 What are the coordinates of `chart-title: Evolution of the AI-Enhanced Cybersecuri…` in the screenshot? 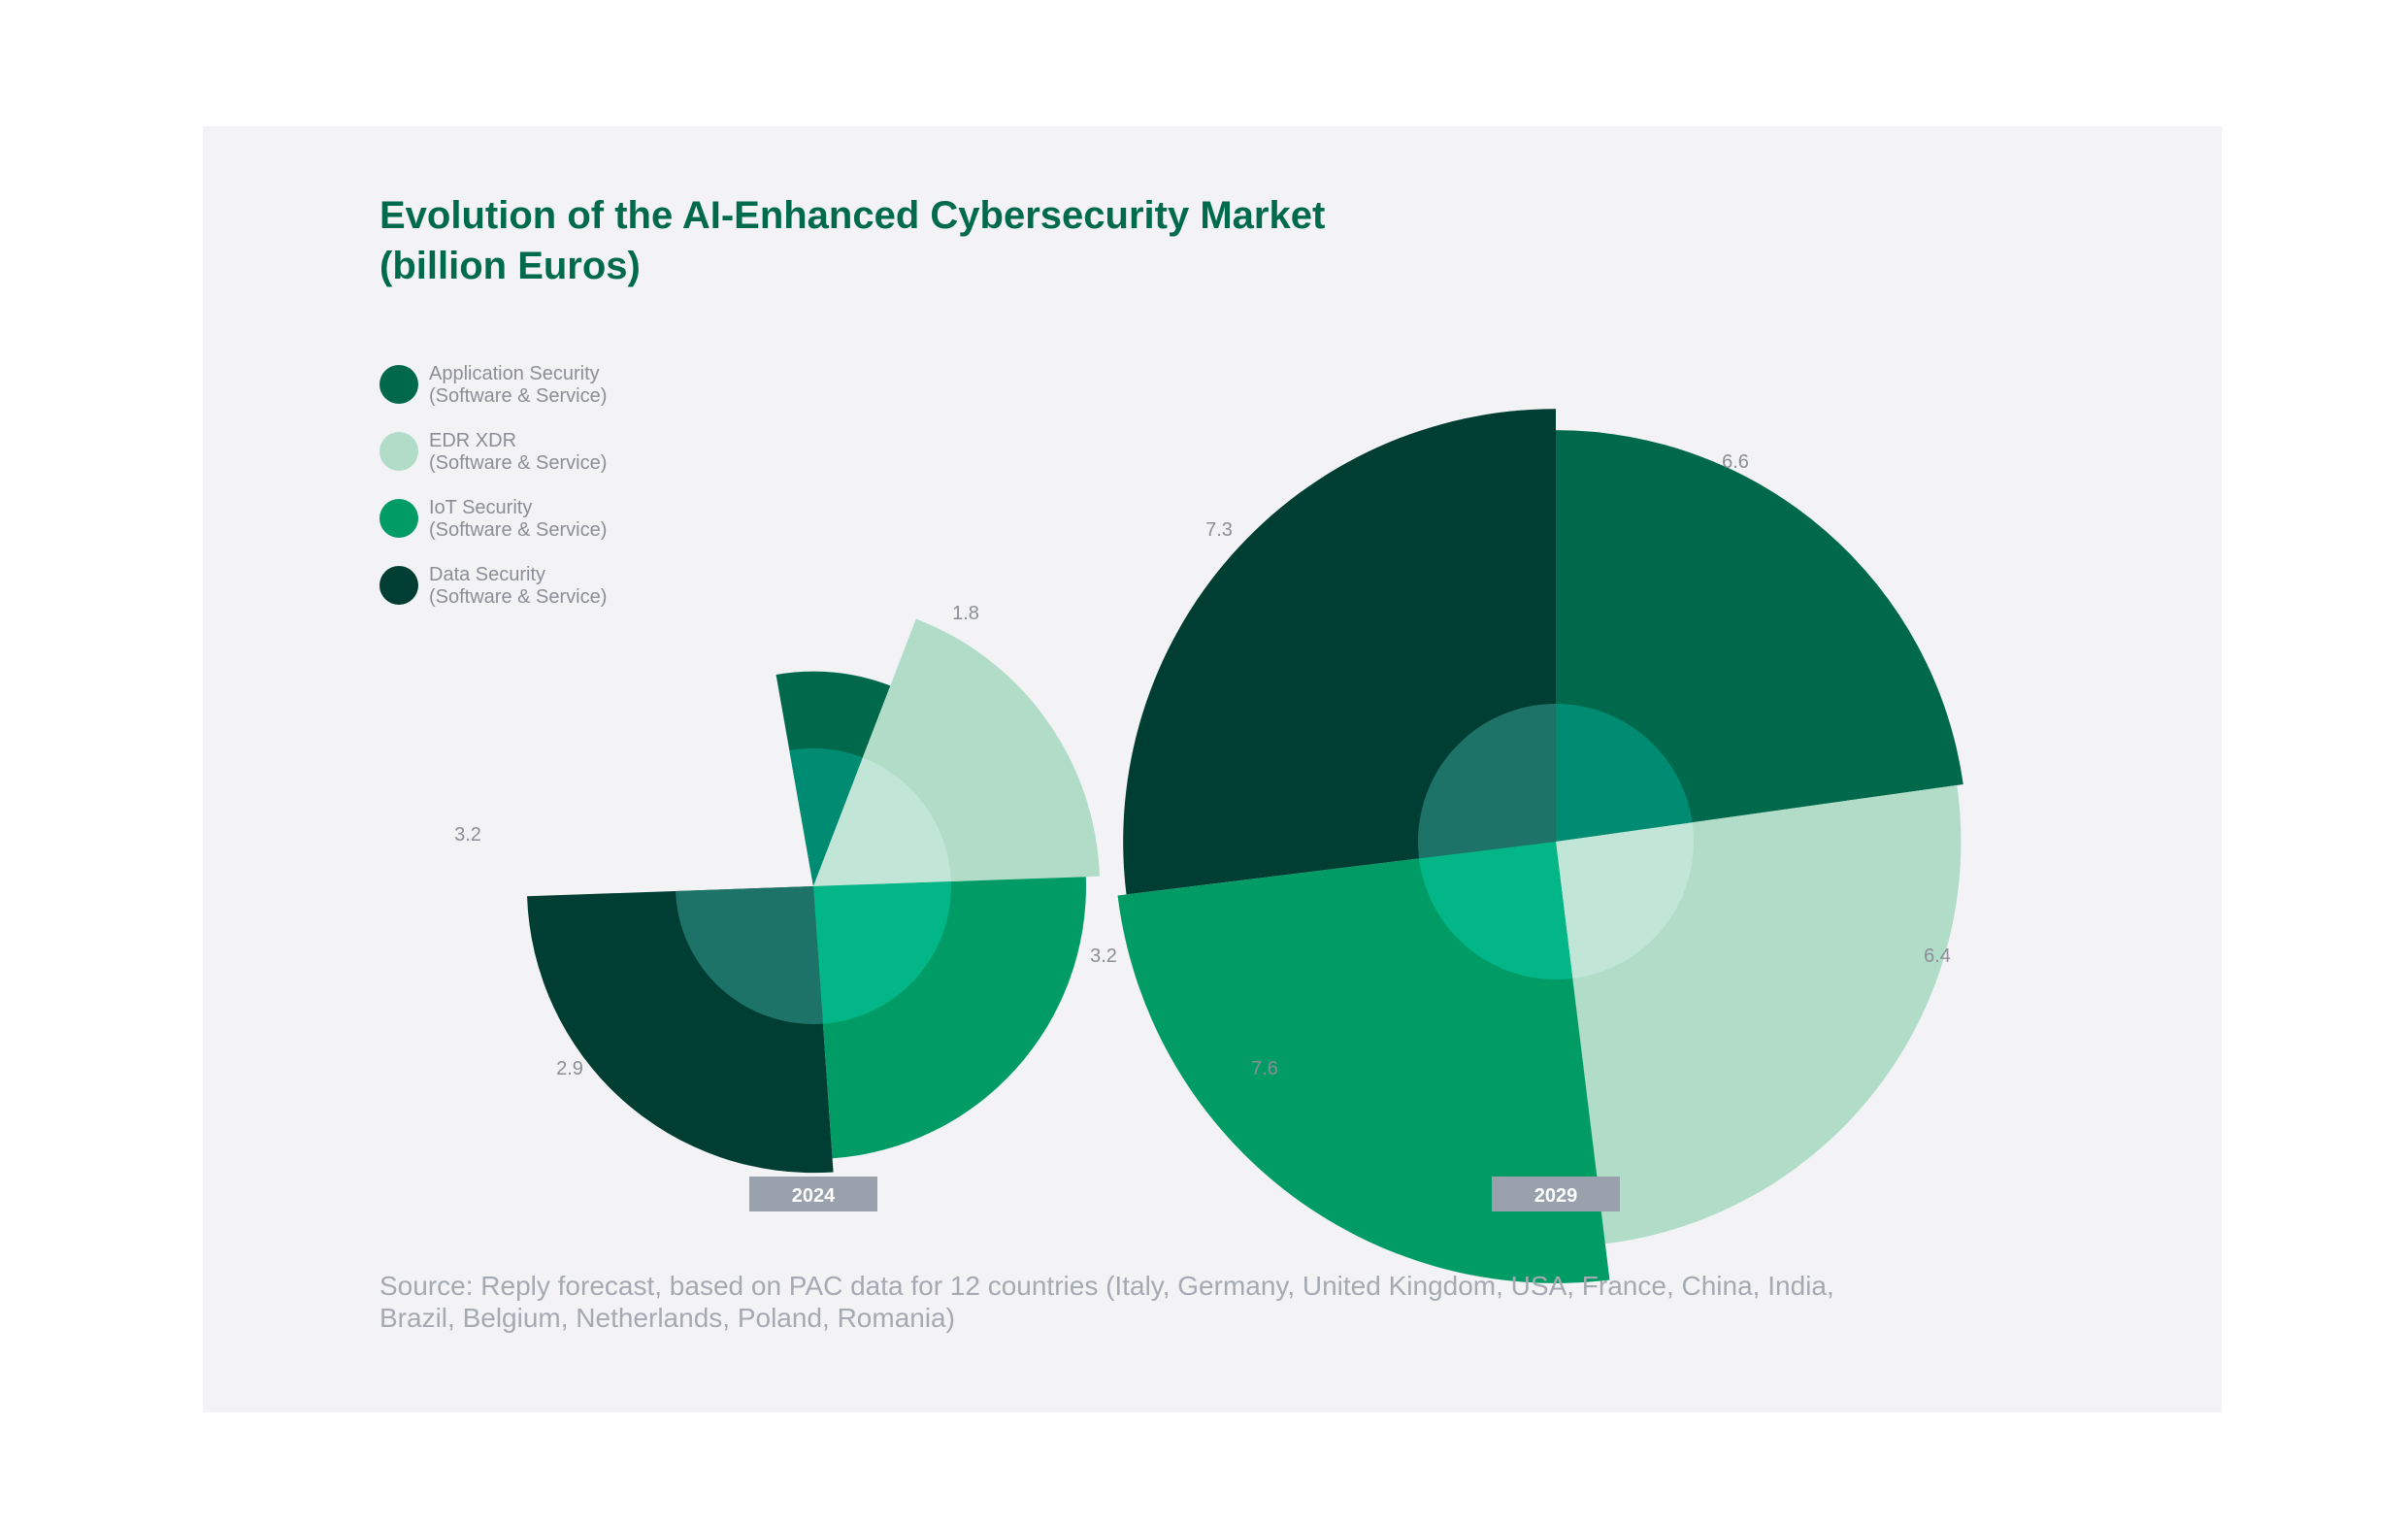 It's located at (1058, 241).